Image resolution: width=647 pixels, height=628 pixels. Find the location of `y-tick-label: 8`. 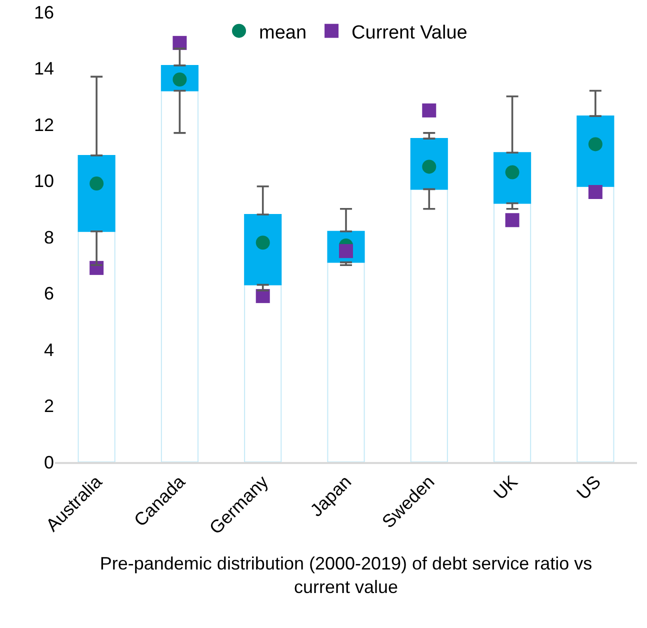

y-tick-label: 8 is located at coordinates (49, 237).